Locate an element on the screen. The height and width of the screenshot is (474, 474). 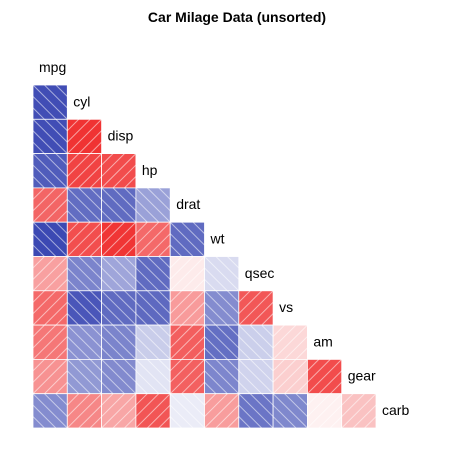
cell-drat-disp is located at coordinates (119, 205).